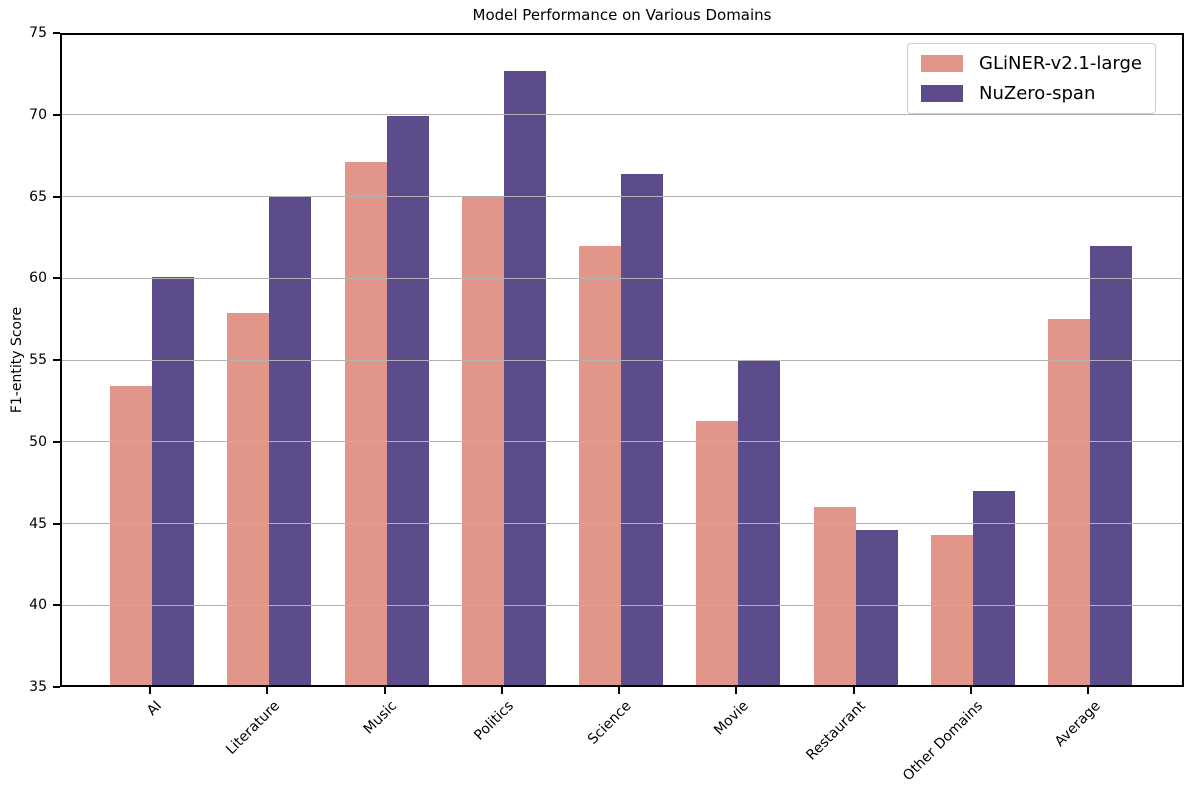 Image resolution: width=1189 pixels, height=790 pixels. I want to click on y-tick-label-60: 60, so click(38, 278).